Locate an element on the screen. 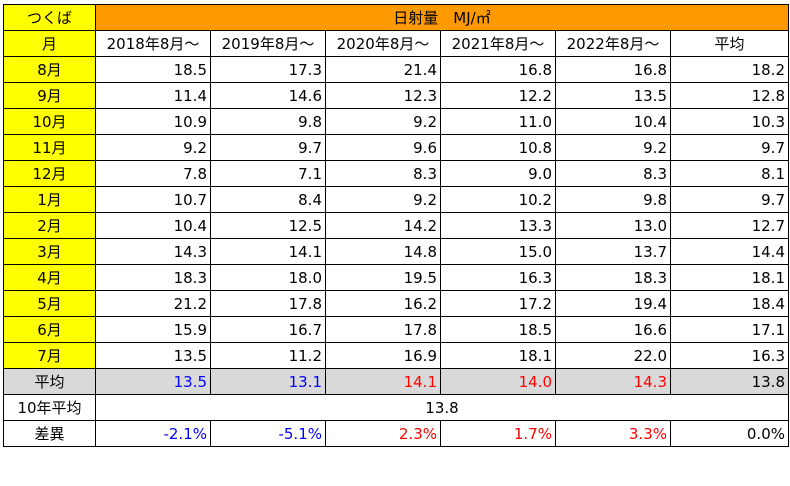 Image resolution: width=790 pixels, height=486 pixels. month-value-cell: 19.4 is located at coordinates (613, 303).